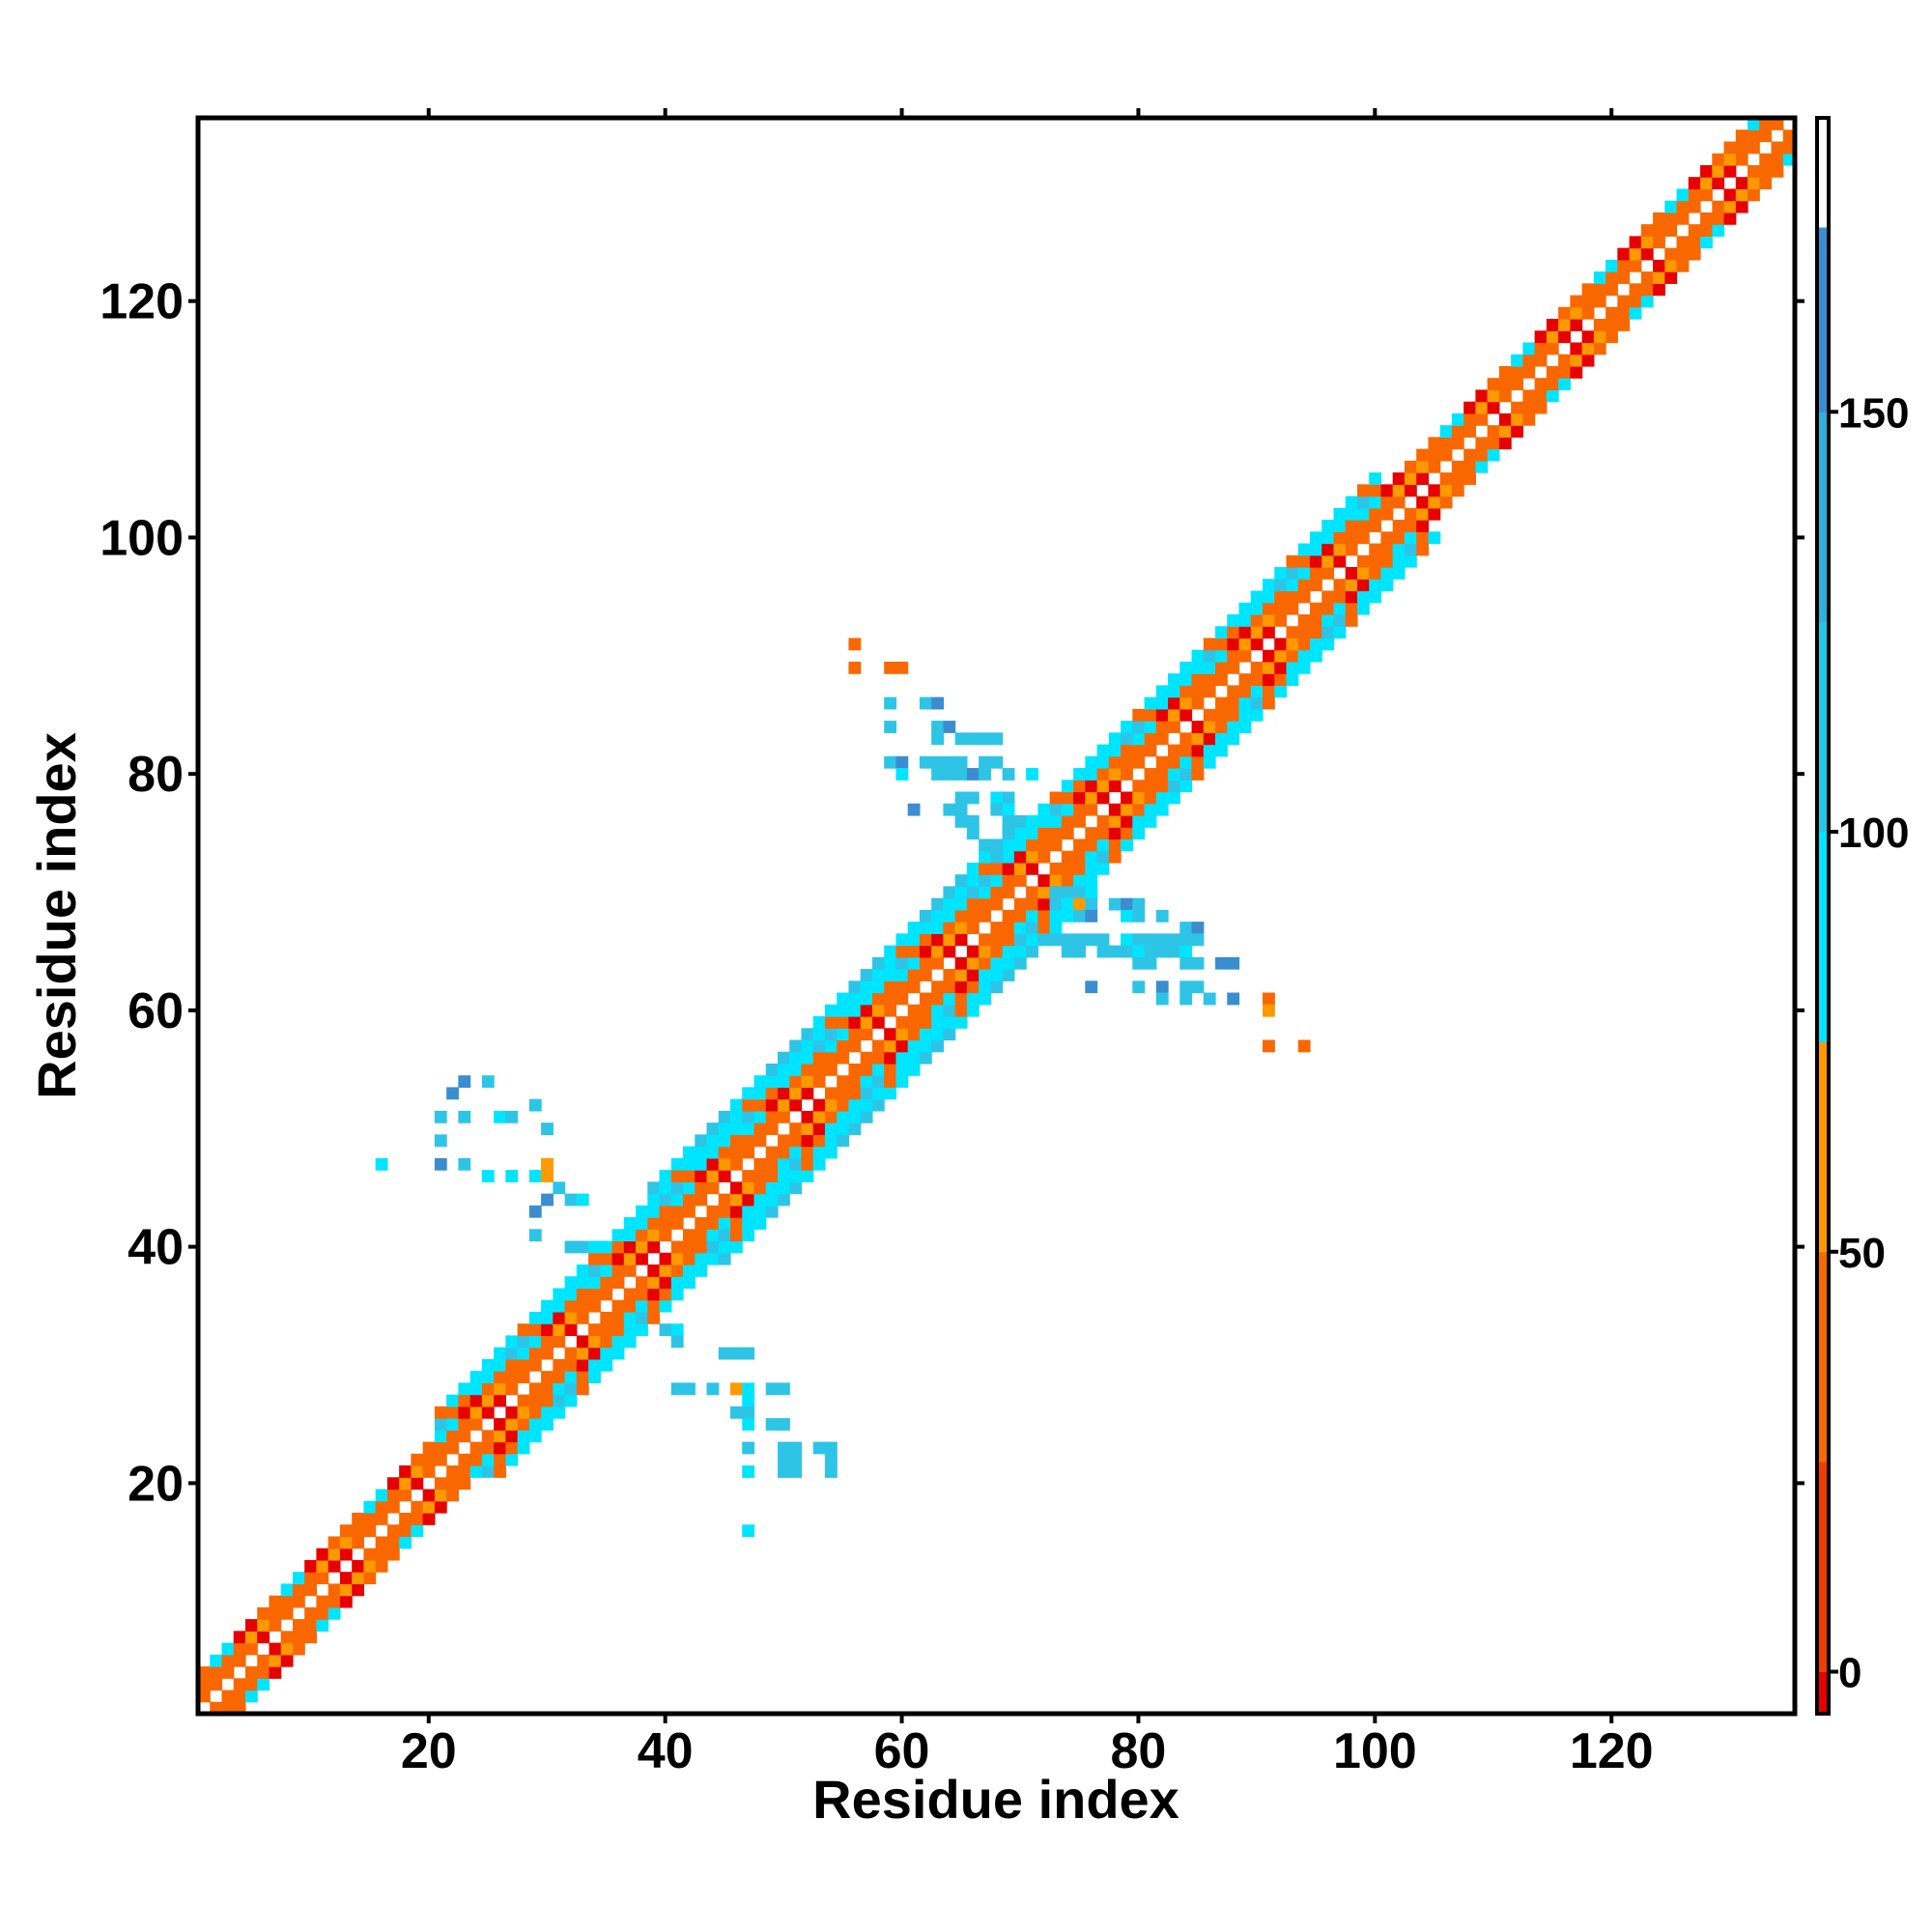 This screenshot has height=1932, width=1932. I want to click on colorbar-tick-label: 0, so click(1849, 1673).